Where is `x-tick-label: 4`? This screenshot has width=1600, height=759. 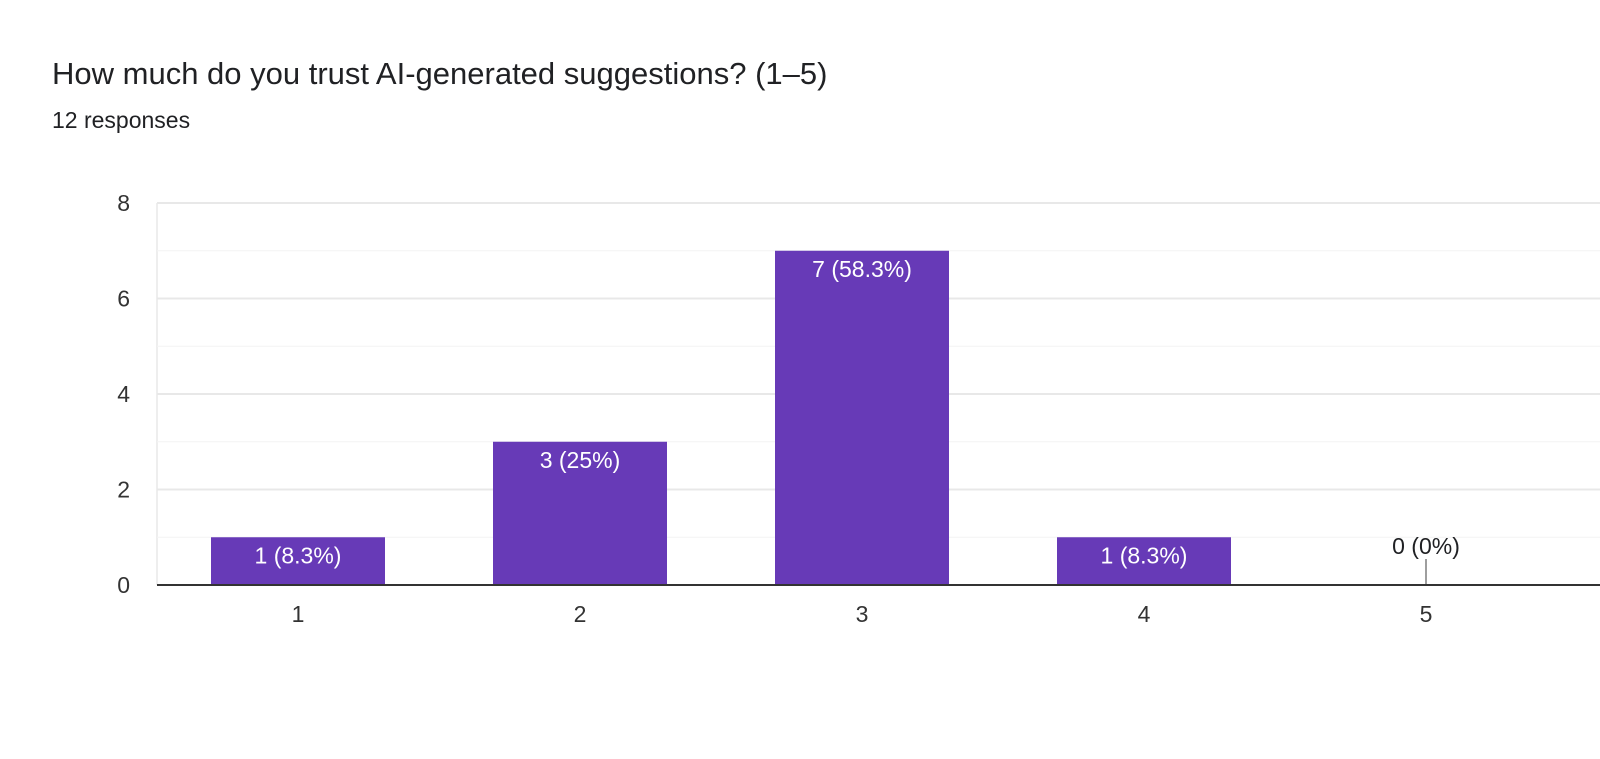
x-tick-label: 4 is located at coordinates (1144, 614).